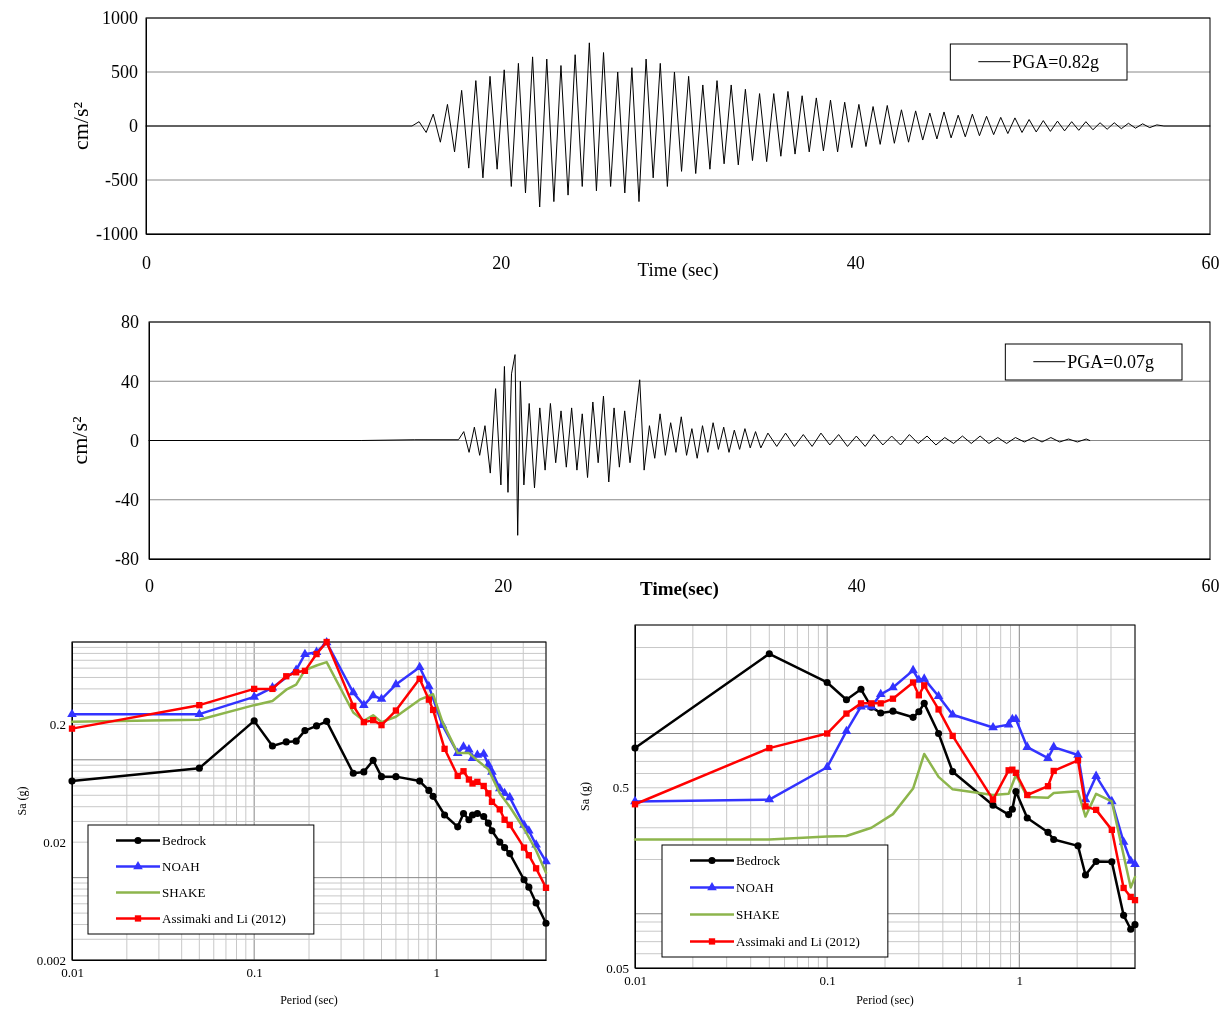  I want to click on y-tick-label: 0.5, so click(620, 788).